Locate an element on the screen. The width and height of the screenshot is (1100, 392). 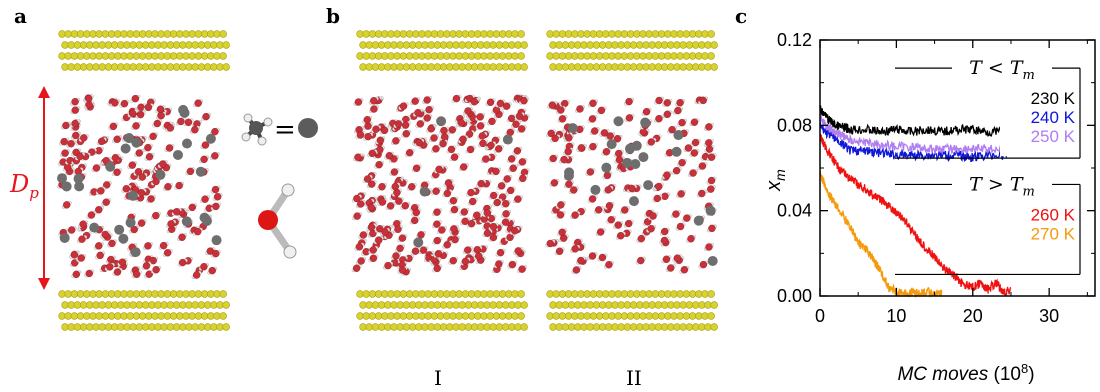
x-axis-label: MC moves (108) is located at coordinates (965, 373).